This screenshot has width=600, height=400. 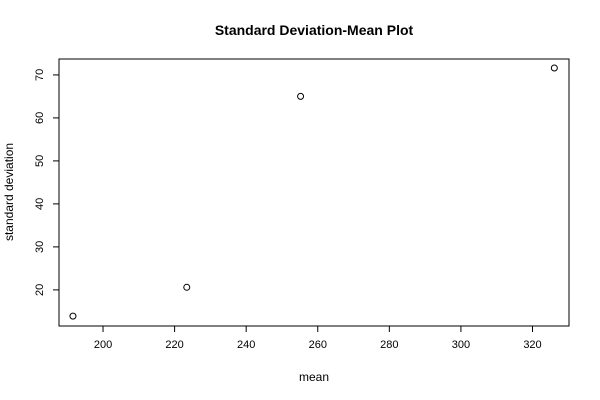 What do you see at coordinates (40, 118) in the screenshot?
I see `y-tick-label: 60` at bounding box center [40, 118].